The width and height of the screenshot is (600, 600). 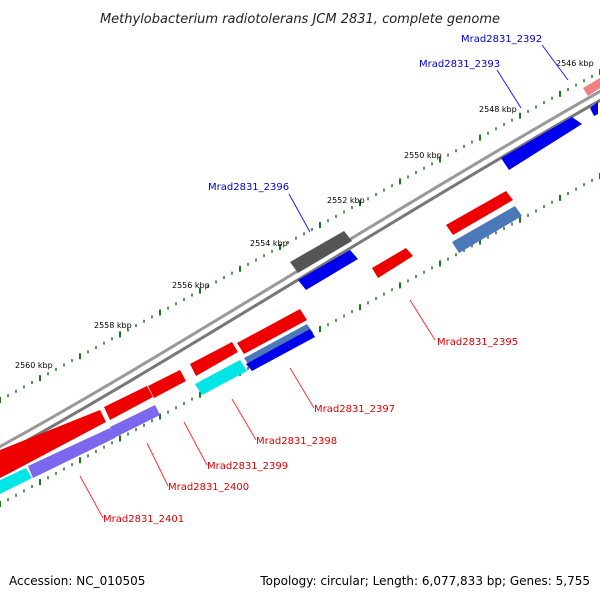 I want to click on gene-steel-right-arrow, so click(x=487, y=229).